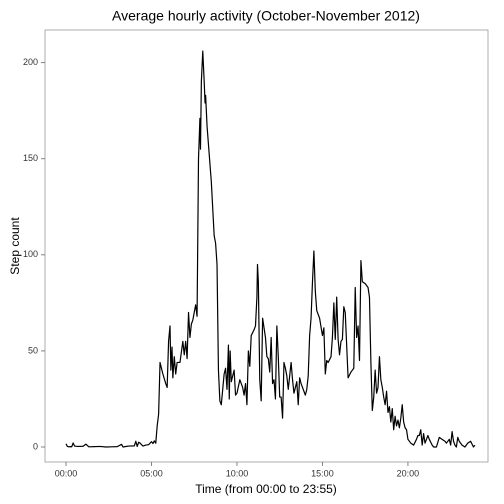  What do you see at coordinates (66, 473) in the screenshot?
I see `x-tick-label: 00:00` at bounding box center [66, 473].